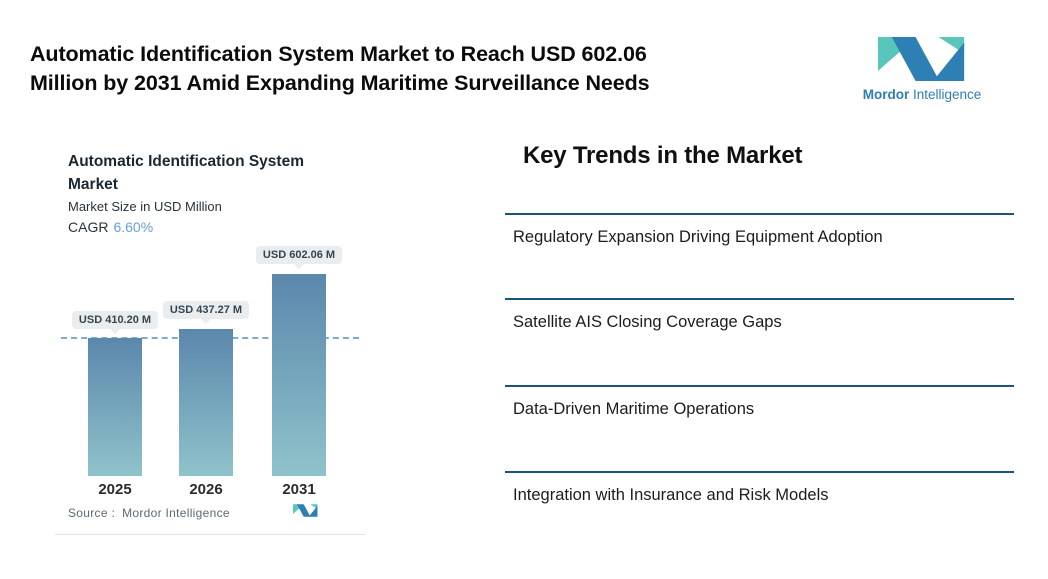 The image size is (1048, 579). Describe the element at coordinates (299, 489) in the screenshot. I see `x-axis-label-2031: 2031` at that location.